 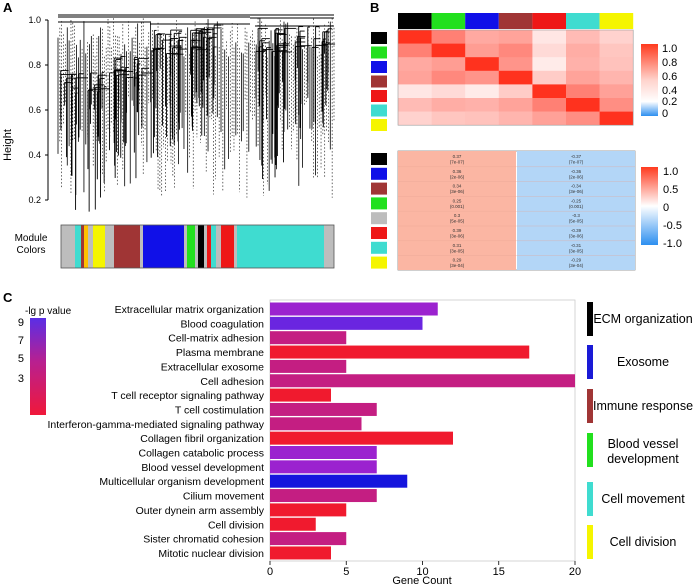 I want to click on trait-row-correlation-positive: 0.37, so click(x=457, y=156).